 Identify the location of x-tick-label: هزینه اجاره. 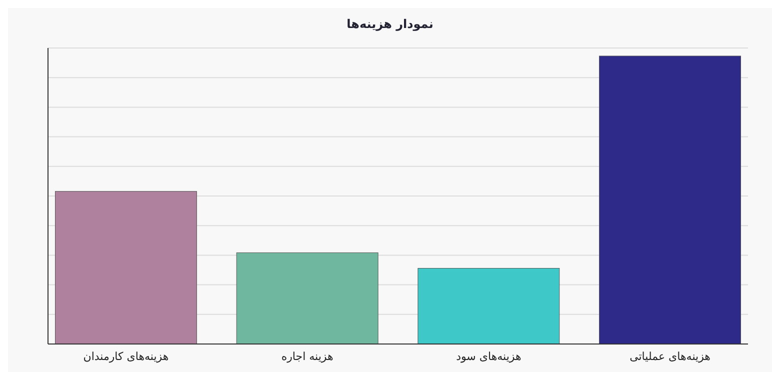
(307, 356).